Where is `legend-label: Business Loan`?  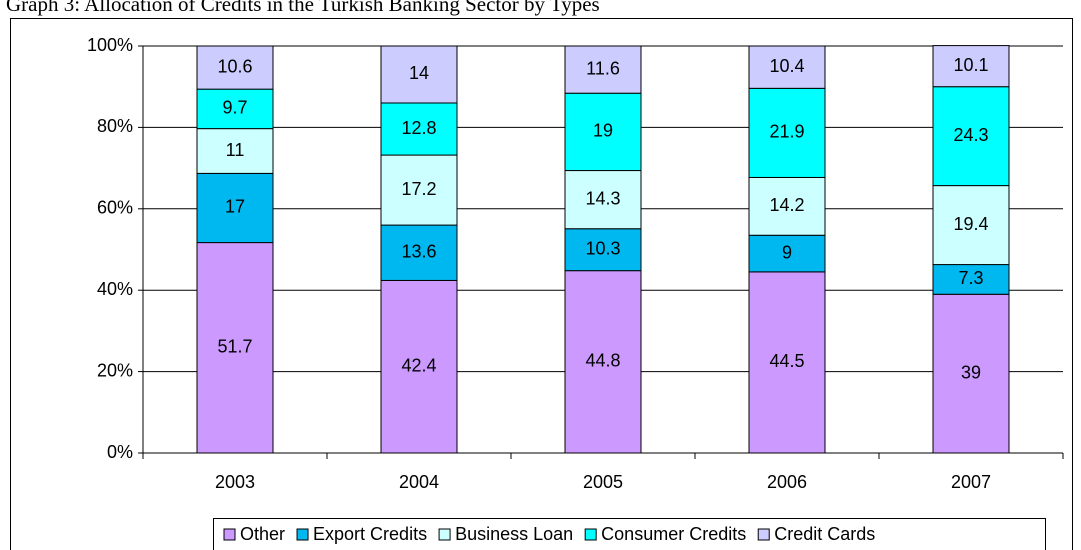
legend-label: Business Loan is located at coordinates (514, 534).